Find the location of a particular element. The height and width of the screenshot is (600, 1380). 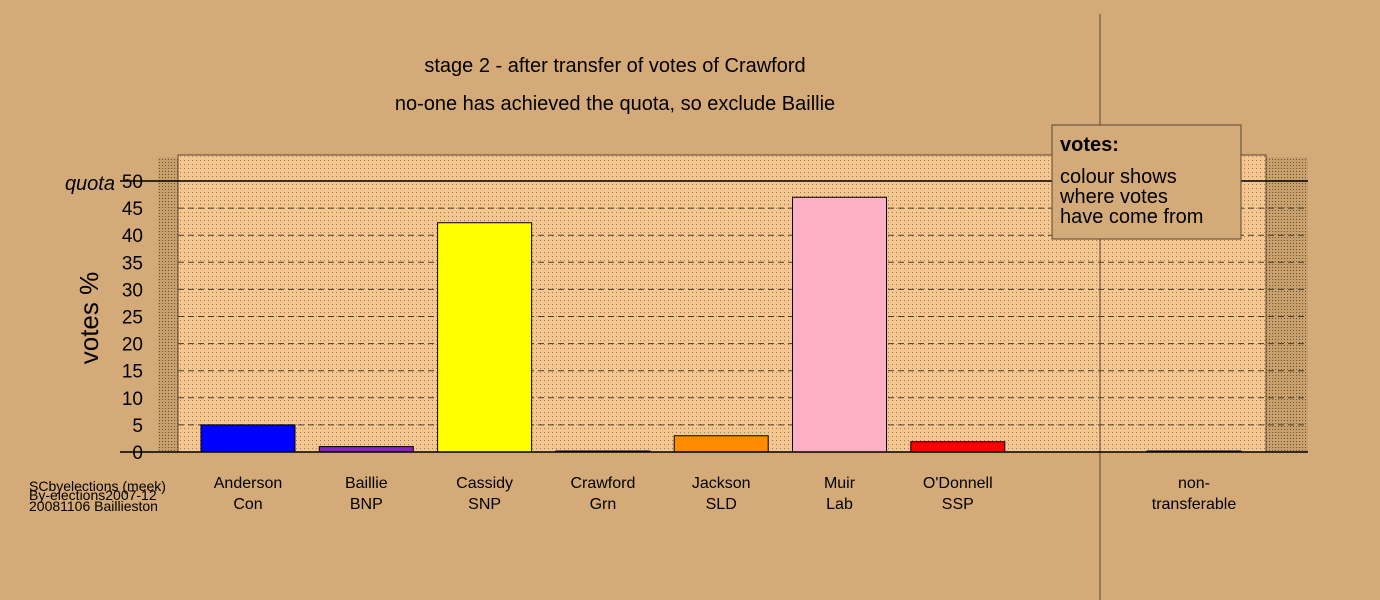

category-name-label: O'Donnell is located at coordinates (958, 483).